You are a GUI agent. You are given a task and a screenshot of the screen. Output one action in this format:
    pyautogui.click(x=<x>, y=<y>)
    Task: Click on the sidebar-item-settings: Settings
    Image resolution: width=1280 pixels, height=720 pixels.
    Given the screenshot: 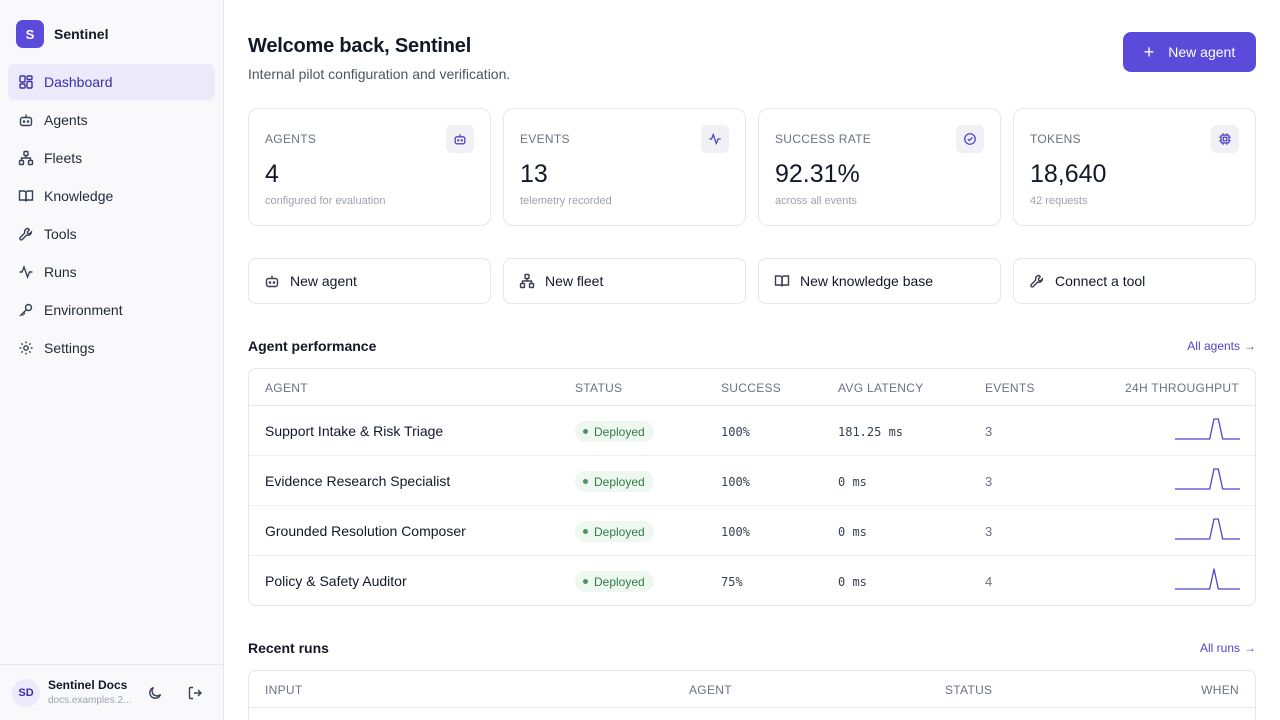 What is the action you would take?
    pyautogui.click(x=111, y=348)
    